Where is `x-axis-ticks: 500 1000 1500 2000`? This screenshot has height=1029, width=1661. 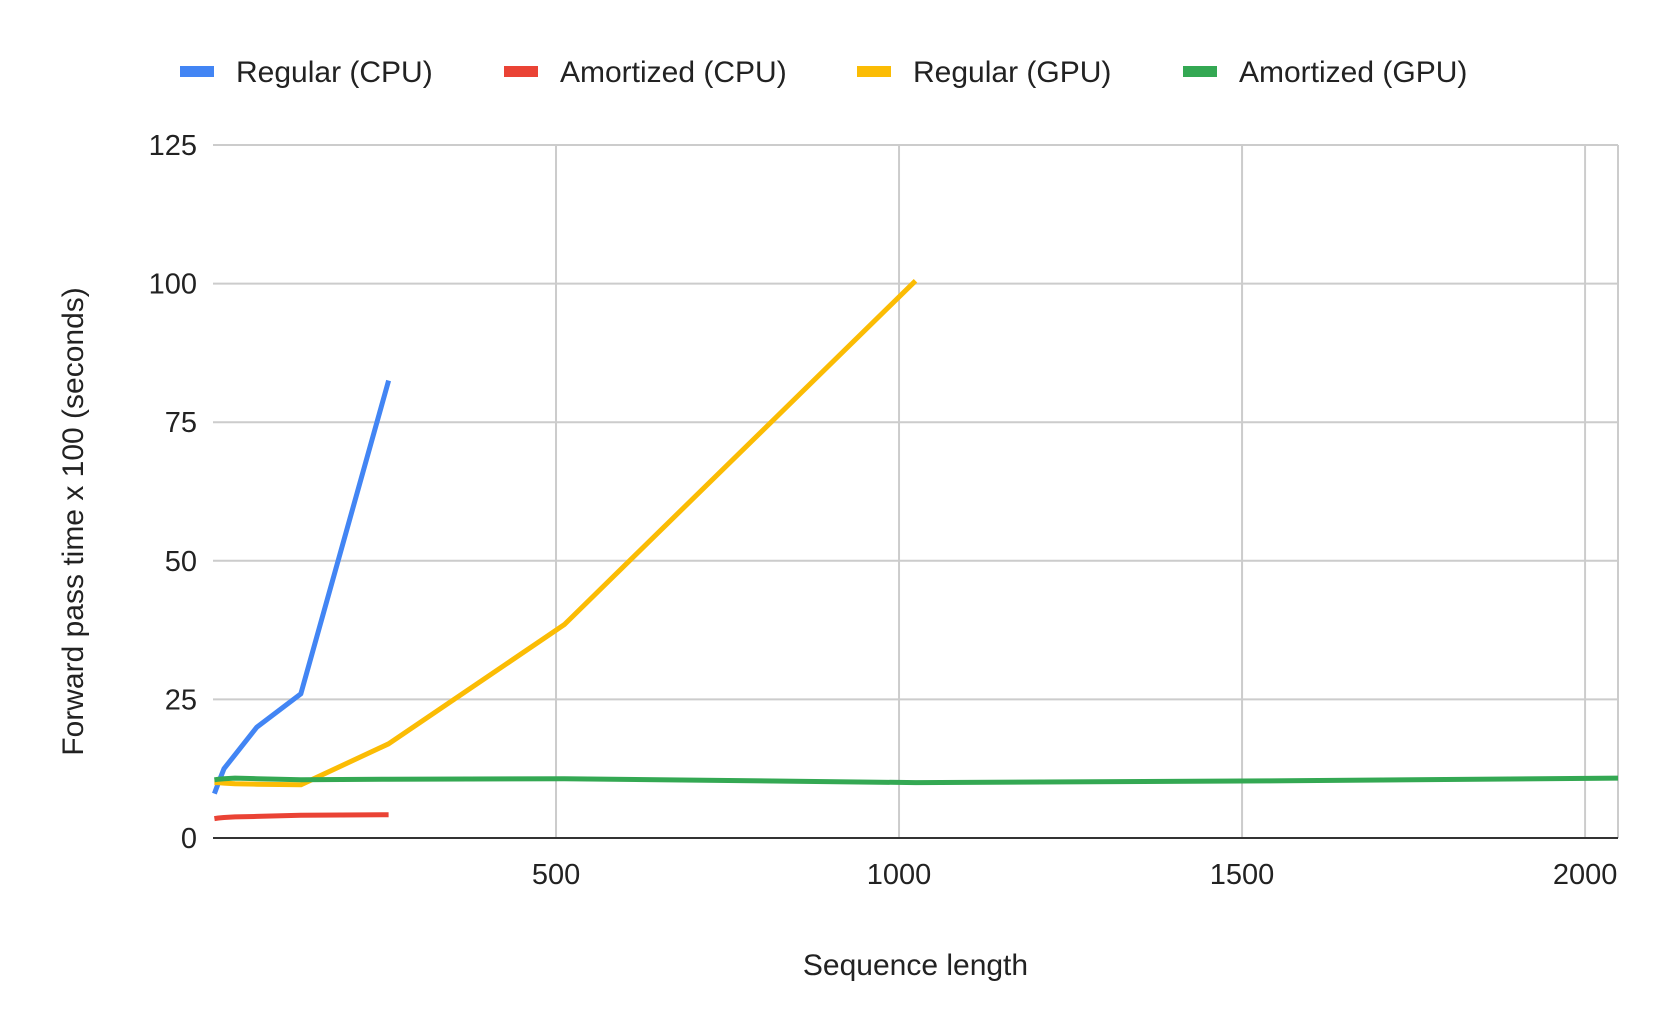 x-axis-ticks: 500 1000 1500 2000 is located at coordinates (1075, 875).